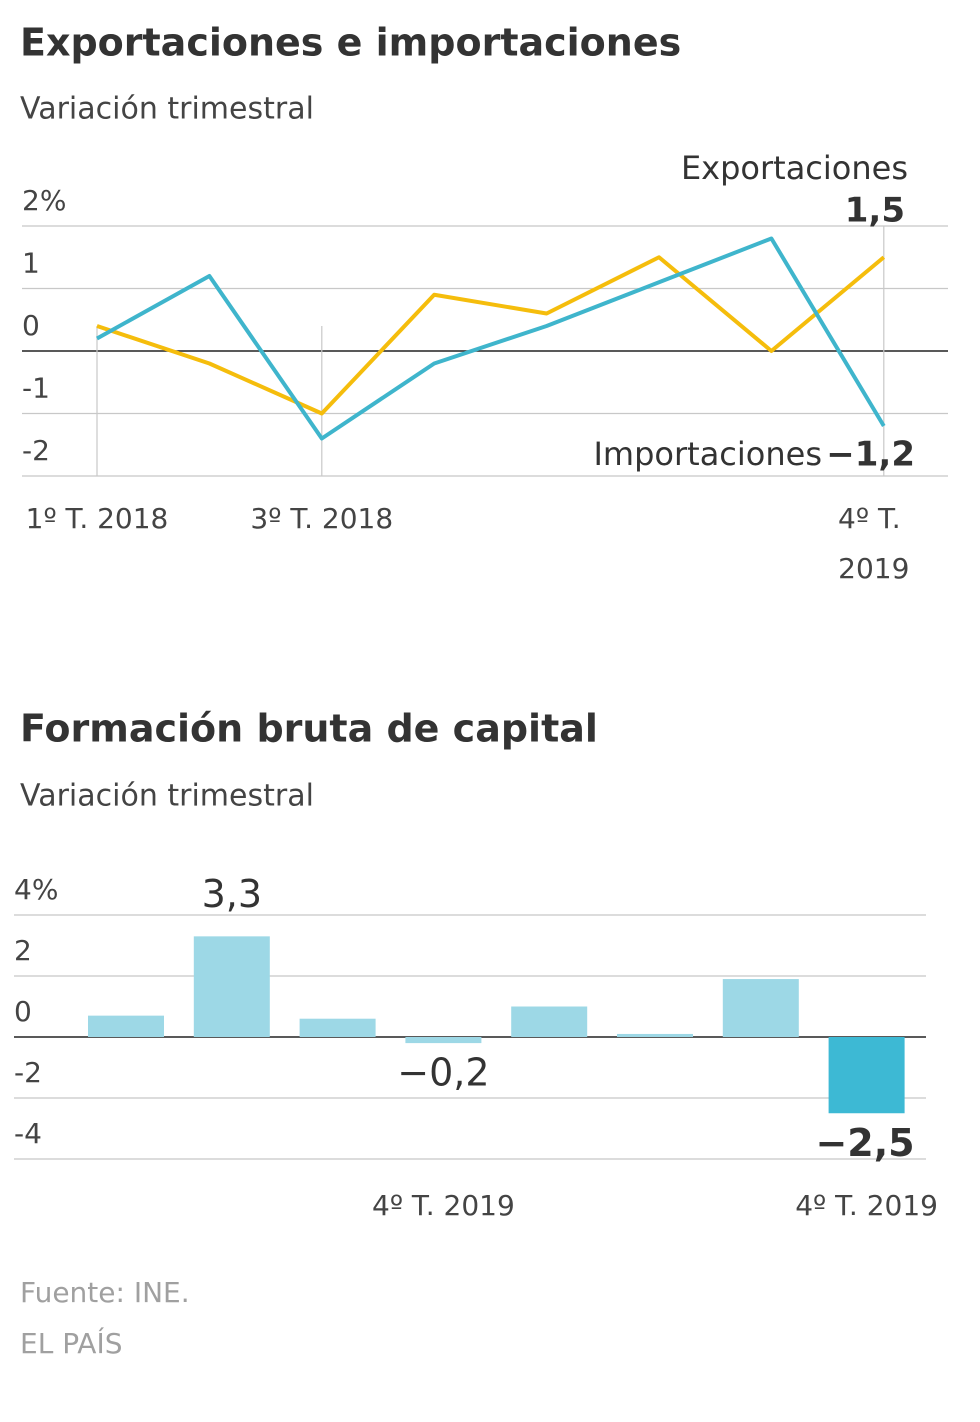  Describe the element at coordinates (36, 388) in the screenshot. I see `y-tick-label: -1` at that location.